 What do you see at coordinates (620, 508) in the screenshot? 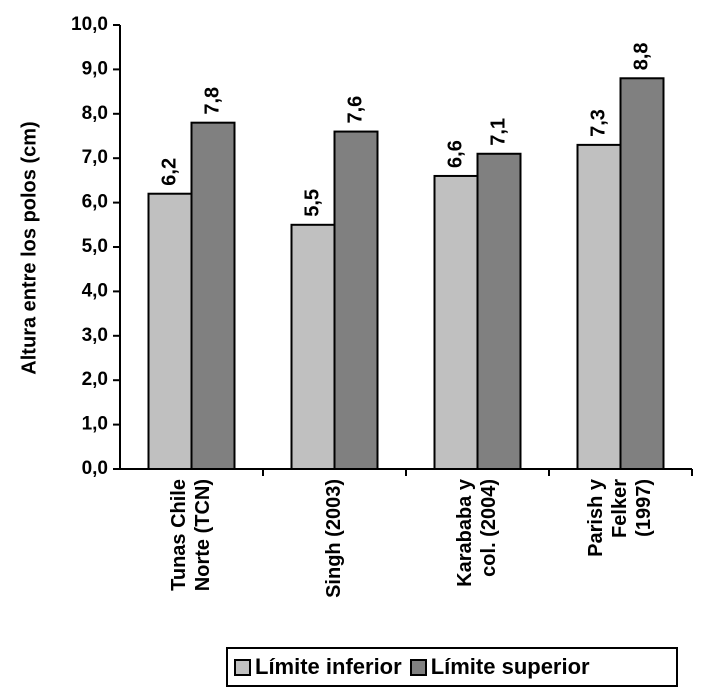
I see `category-label: Felker` at bounding box center [620, 508].